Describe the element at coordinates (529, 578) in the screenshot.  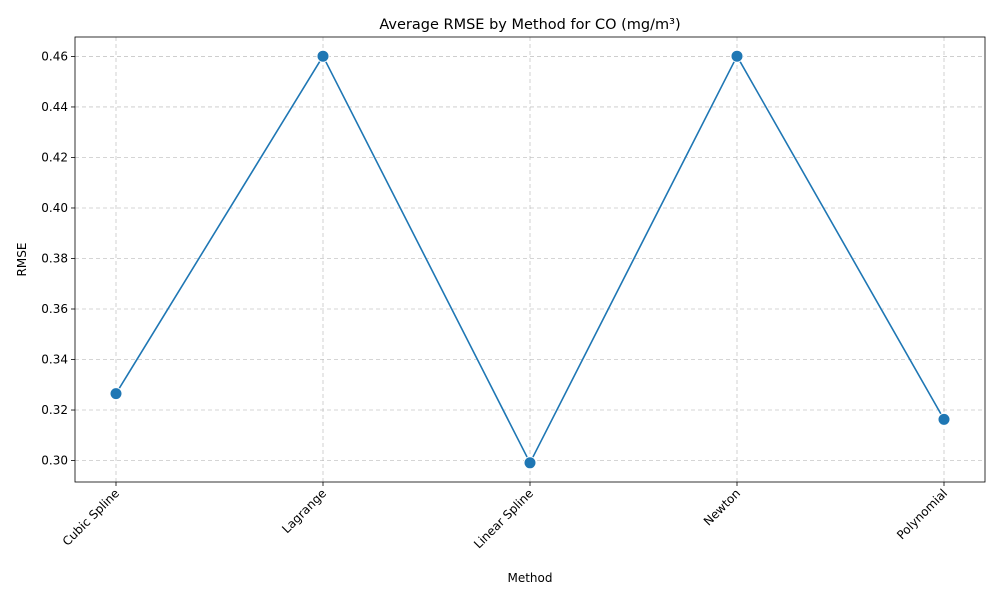
I see `x-axis-label: Method` at that location.